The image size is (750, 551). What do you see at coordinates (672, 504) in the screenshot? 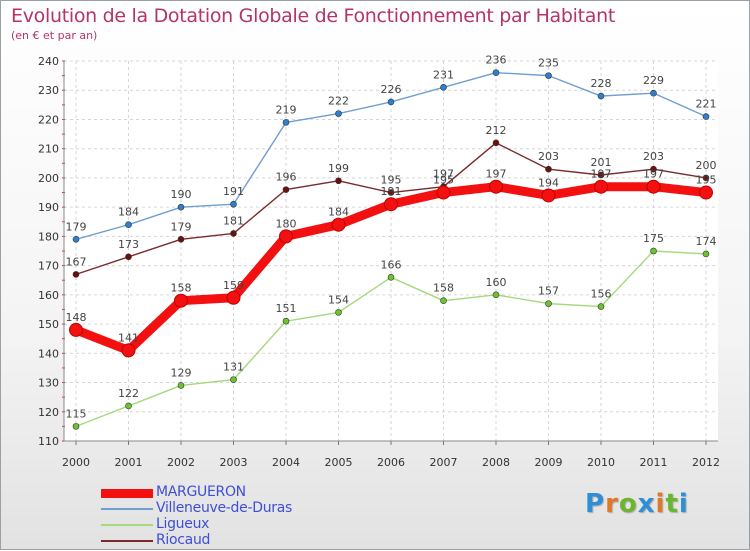
I see `logo-letter: t` at bounding box center [672, 504].